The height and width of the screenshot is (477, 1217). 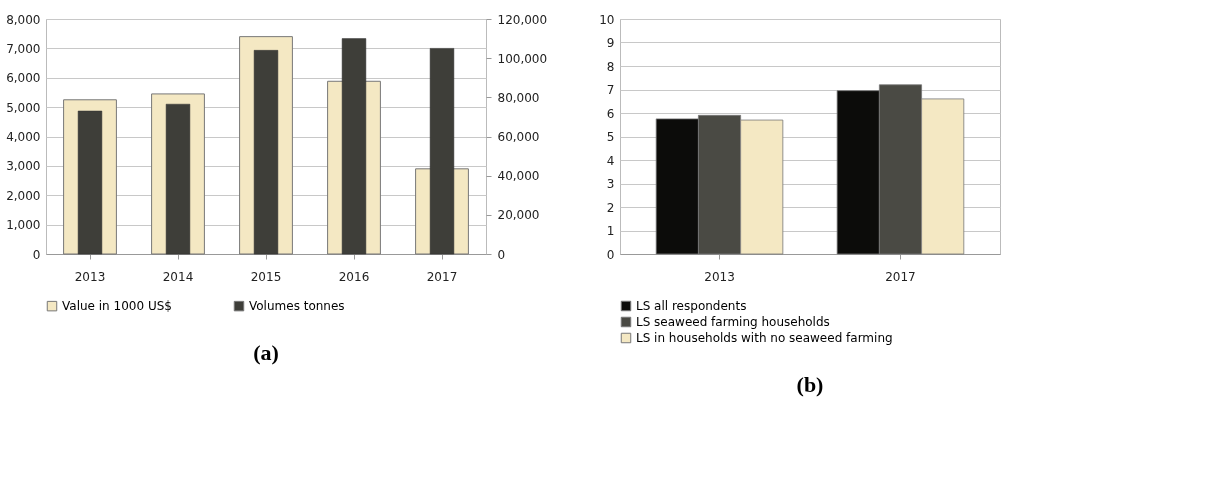 What do you see at coordinates (610, 160) in the screenshot?
I see `y-tick-label: 4` at bounding box center [610, 160].